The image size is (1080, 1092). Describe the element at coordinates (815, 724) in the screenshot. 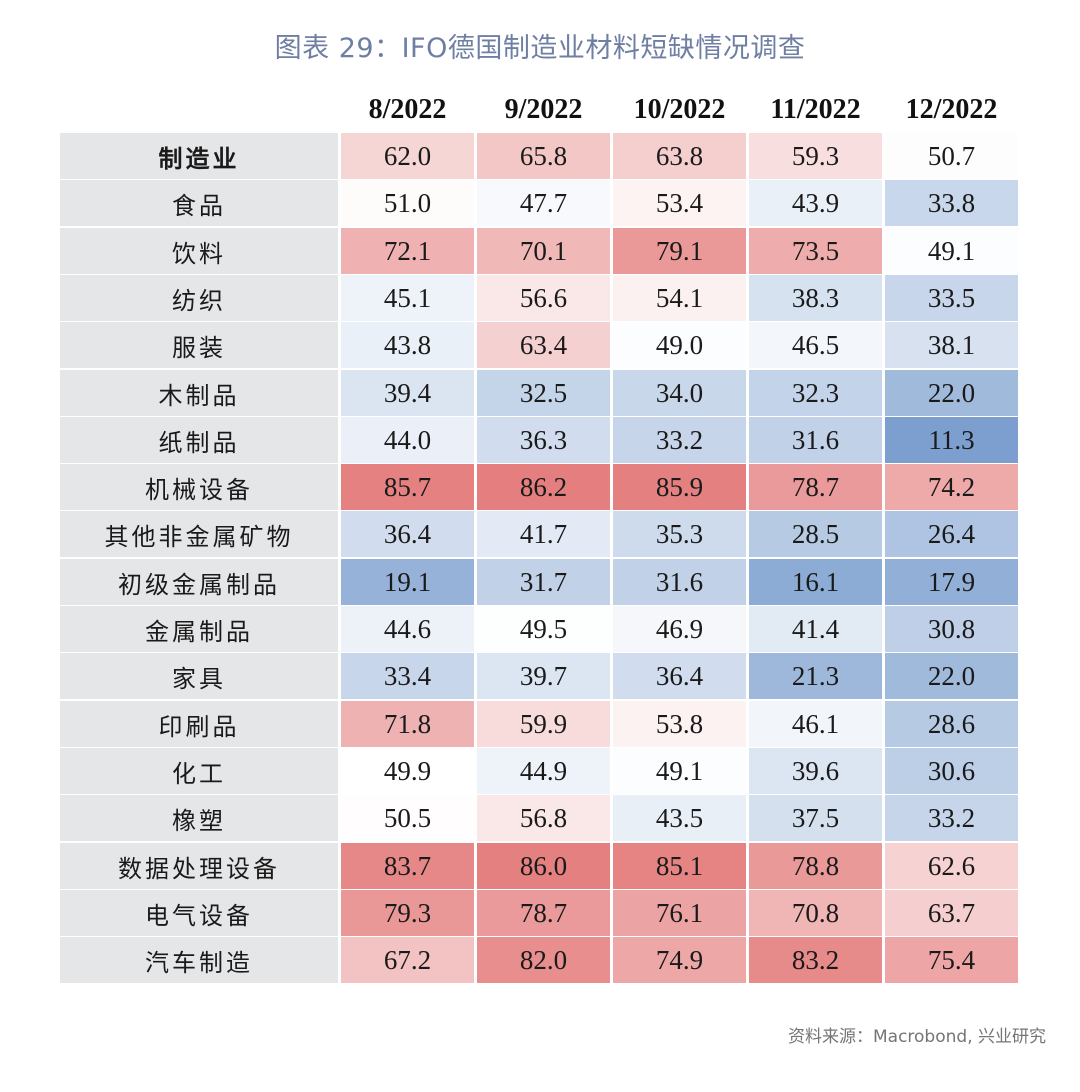

I see `heatmap-cell: 46.1` at that location.